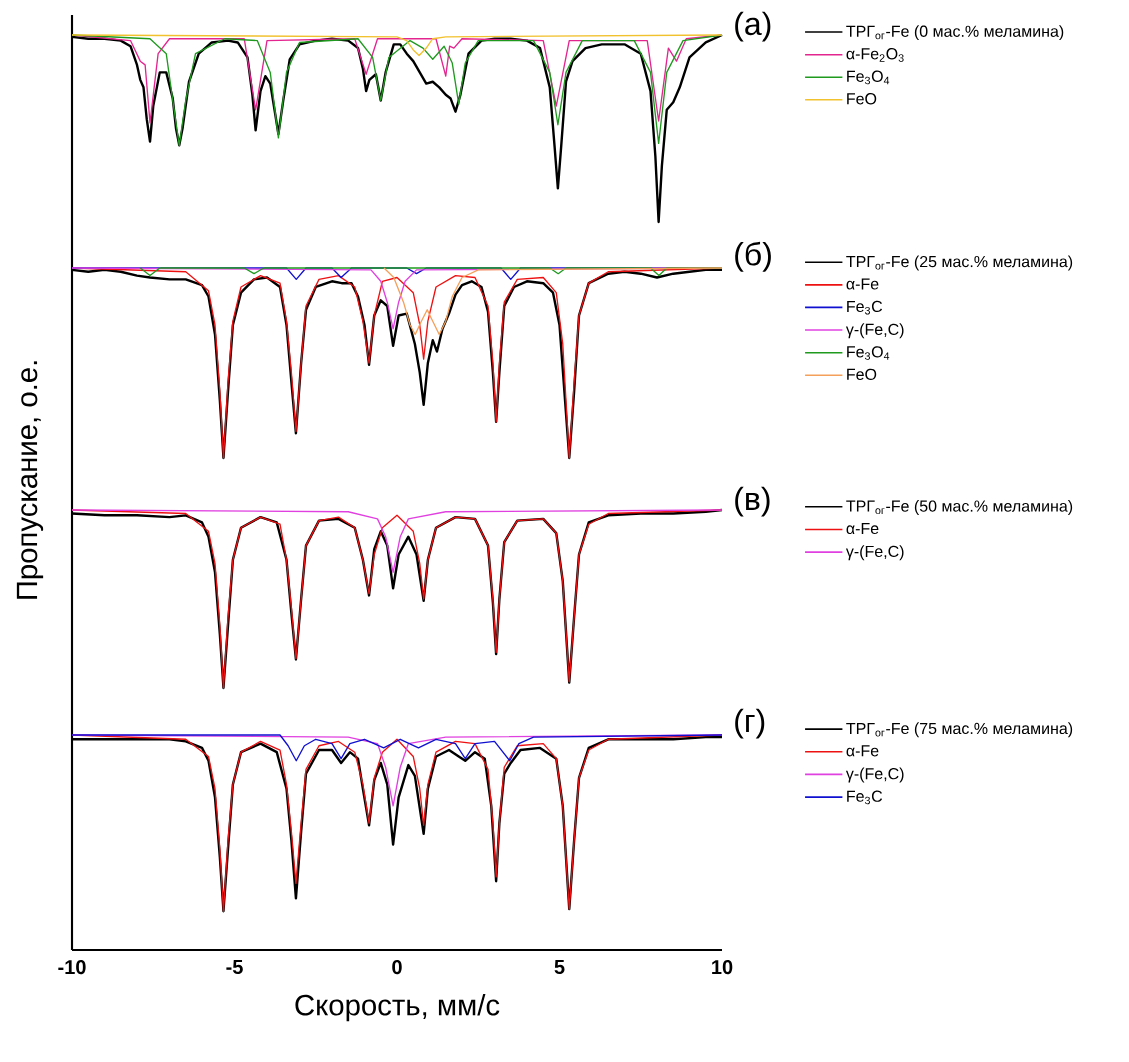 The width and height of the screenshot is (1129, 1062). What do you see at coordinates (959, 507) in the screenshot?
I see `legend-label: ТРГ$_{ог}$-Fe (50 мас.% меламина)` at bounding box center [959, 507].